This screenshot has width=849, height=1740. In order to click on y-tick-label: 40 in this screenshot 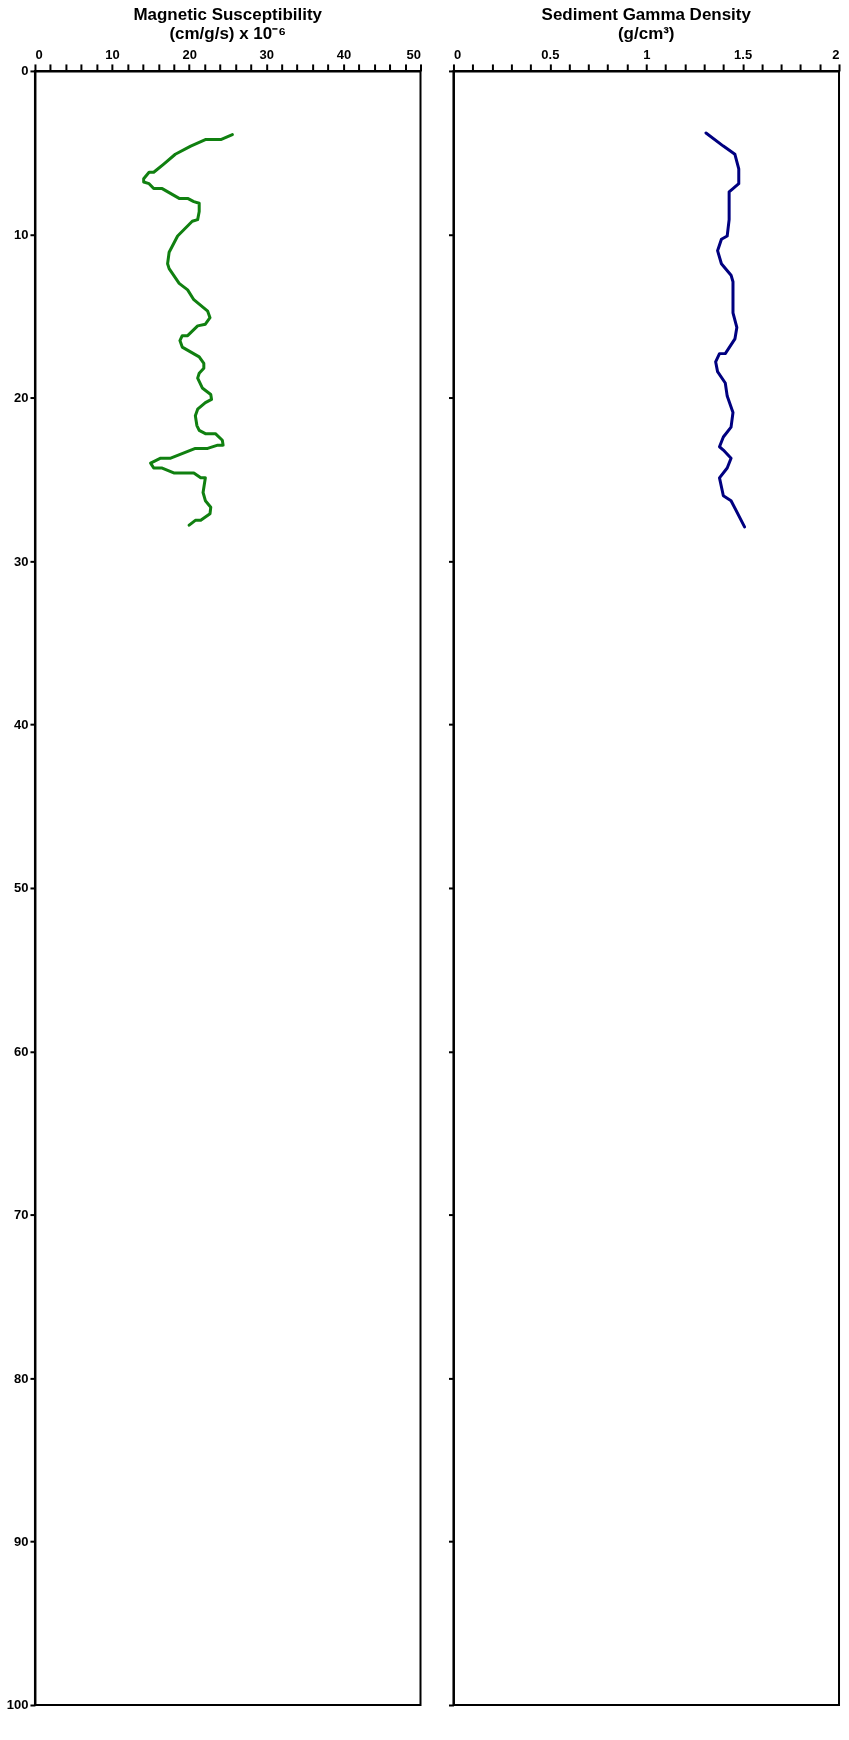, I will do `click(21, 725)`.